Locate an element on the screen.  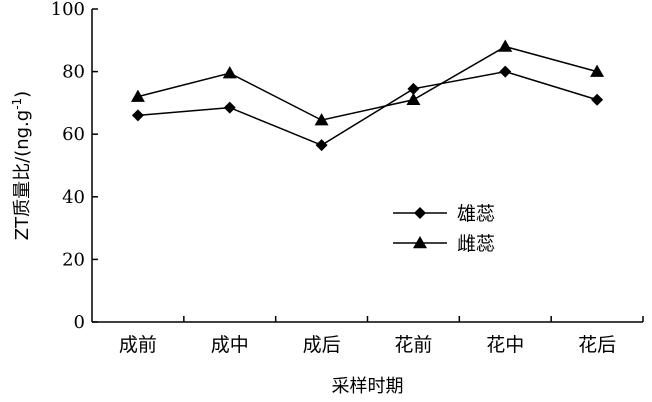
y-tick-label: 60 is located at coordinates (73, 134).